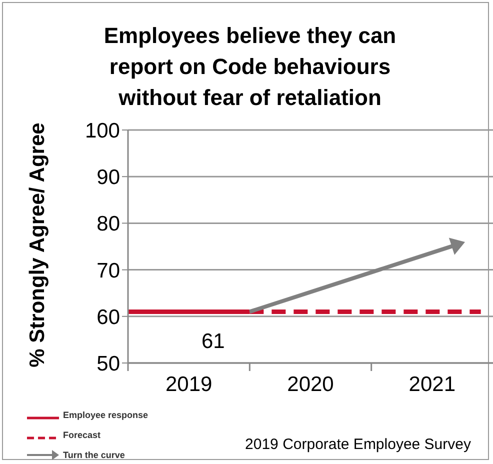  What do you see at coordinates (108, 364) in the screenshot?
I see `y-tick-label: 50` at bounding box center [108, 364].